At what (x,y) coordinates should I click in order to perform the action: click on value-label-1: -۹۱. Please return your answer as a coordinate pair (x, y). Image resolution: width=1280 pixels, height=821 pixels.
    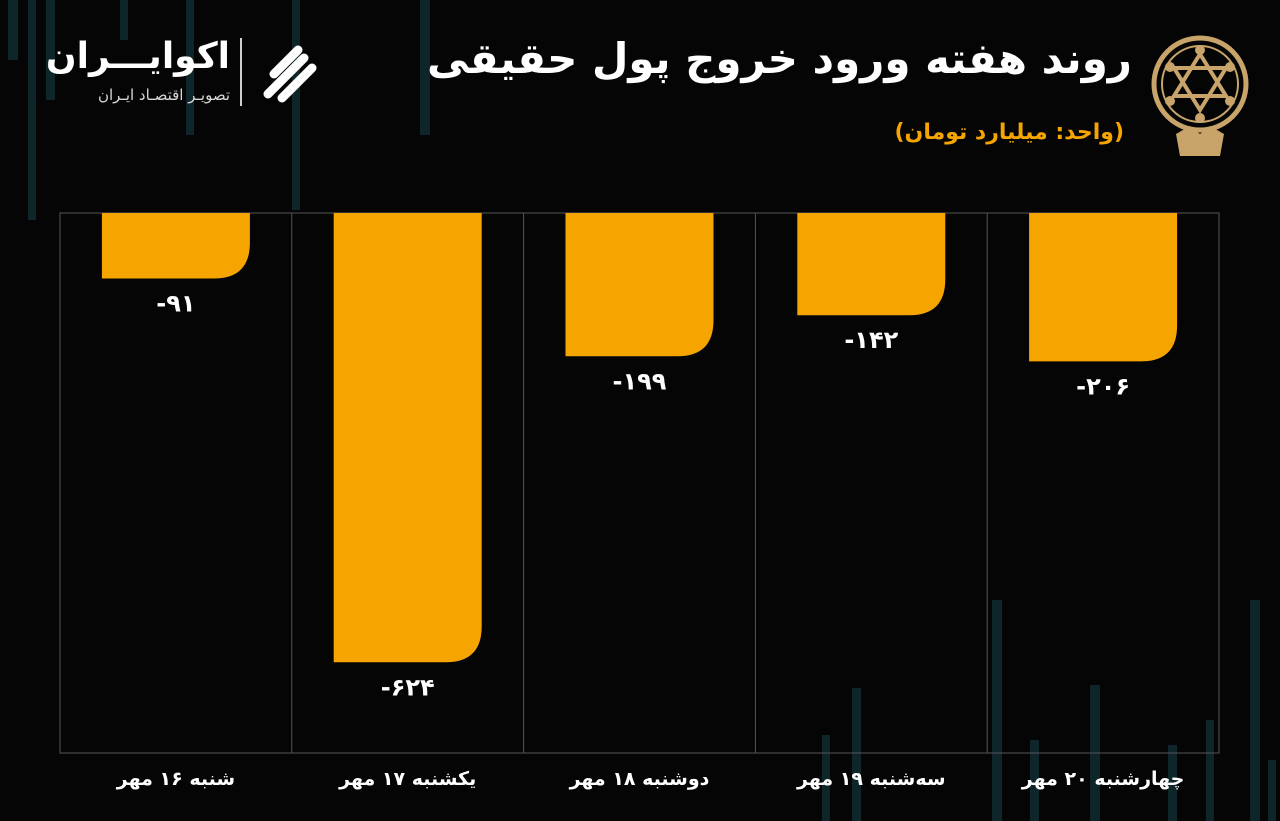
    Looking at the image, I should click on (175, 304).